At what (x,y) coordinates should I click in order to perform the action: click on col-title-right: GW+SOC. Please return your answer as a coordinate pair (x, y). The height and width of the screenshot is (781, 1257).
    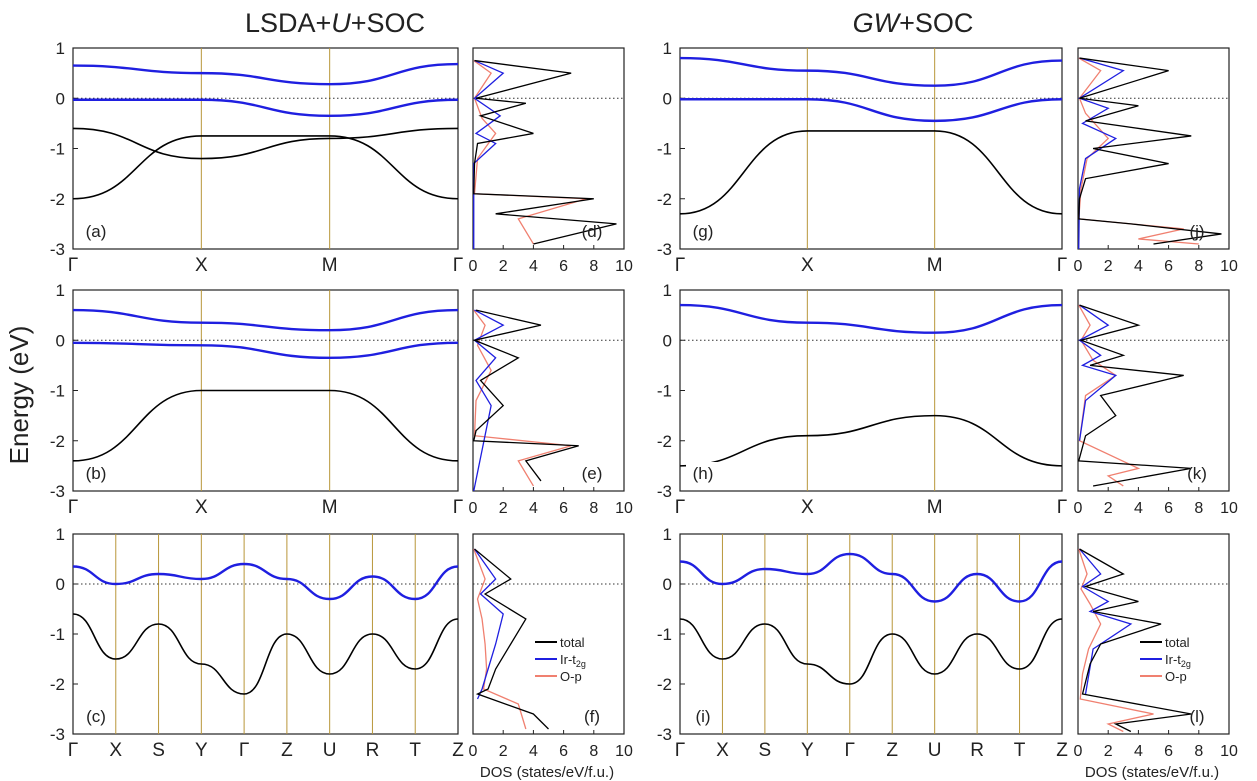
    Looking at the image, I should click on (913, 23).